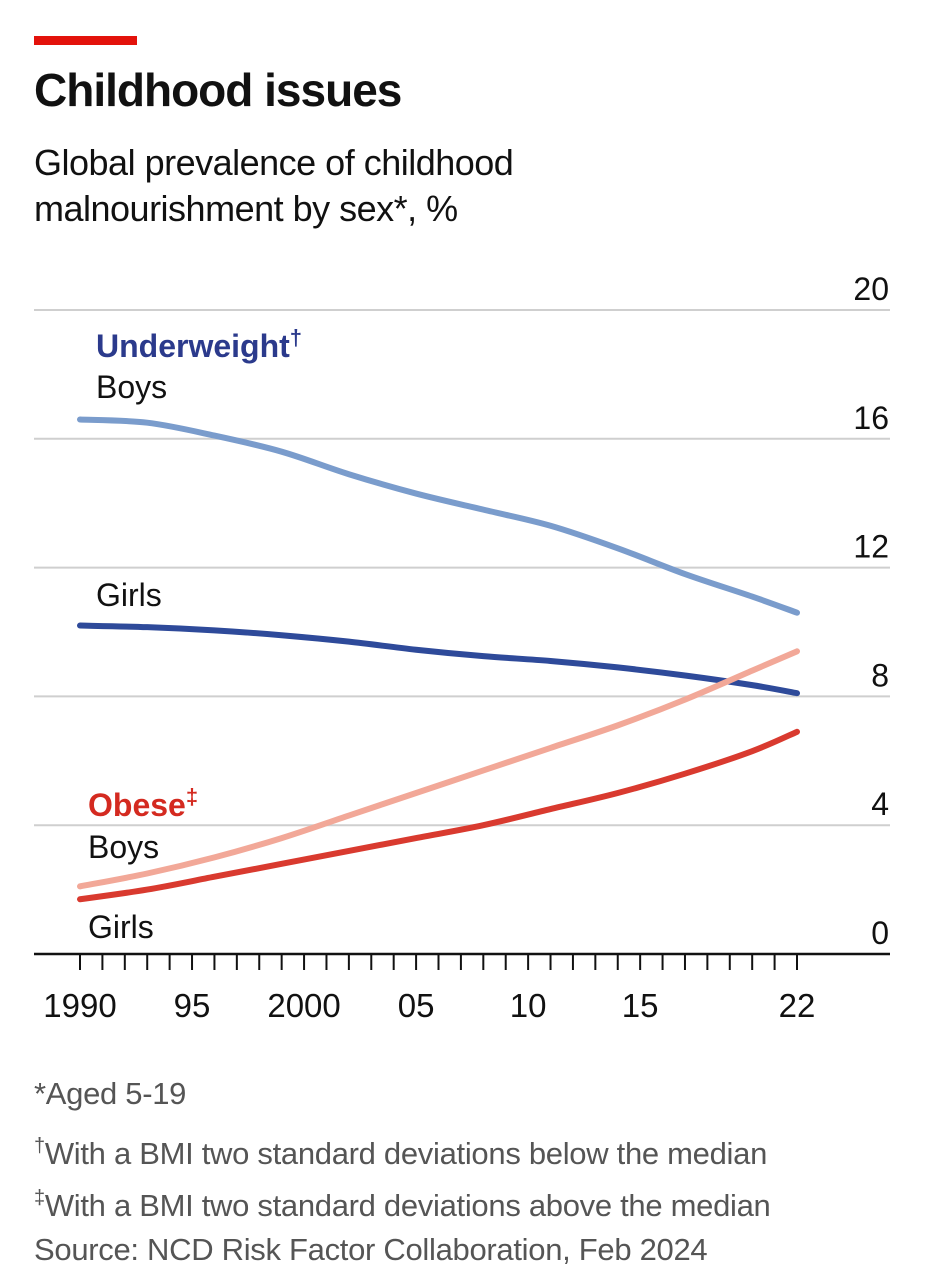 This screenshot has width=927, height=1280. I want to click on group-label-obese-text: Obese, so click(137, 805).